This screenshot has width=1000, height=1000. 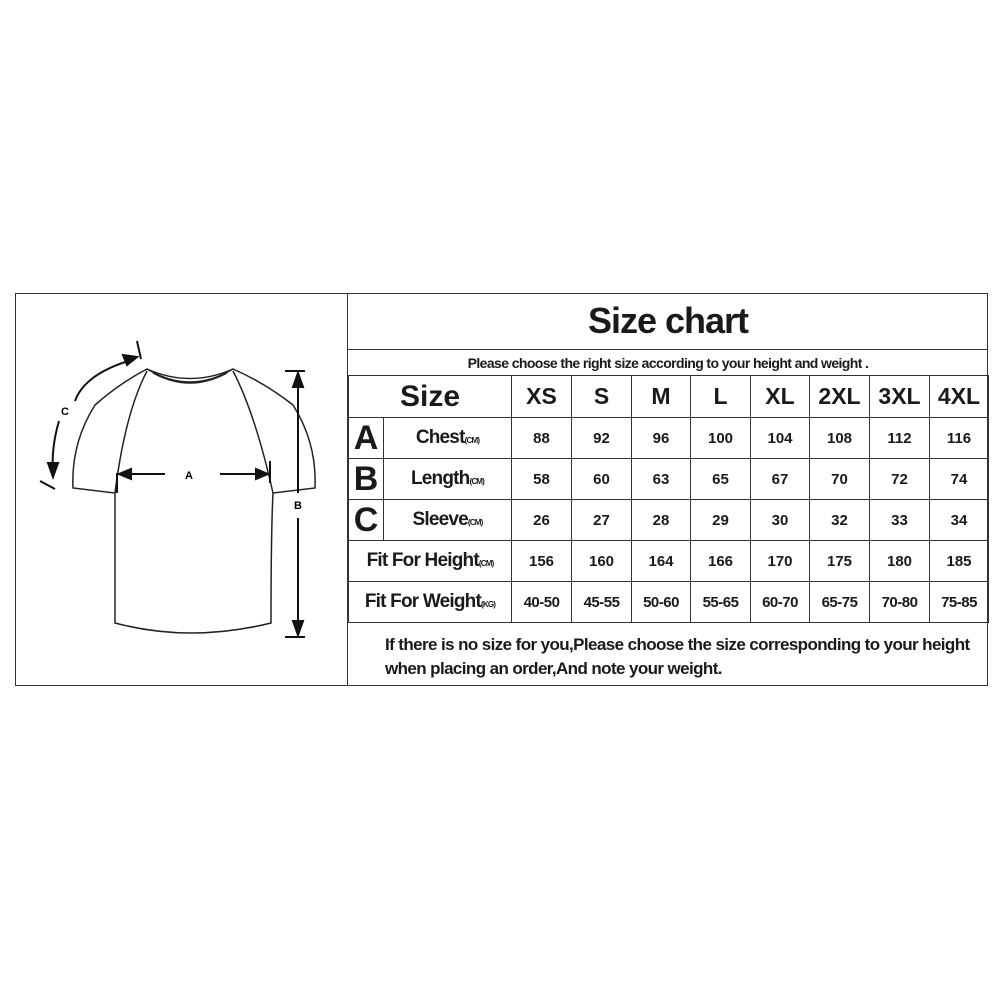 I want to click on value-cell: 180, so click(x=899, y=561).